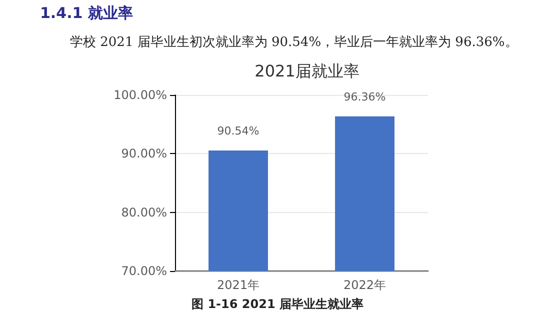 Image resolution: width=555 pixels, height=331 pixels. What do you see at coordinates (307, 71) in the screenshot?
I see `chart-title: 2021届就业率` at bounding box center [307, 71].